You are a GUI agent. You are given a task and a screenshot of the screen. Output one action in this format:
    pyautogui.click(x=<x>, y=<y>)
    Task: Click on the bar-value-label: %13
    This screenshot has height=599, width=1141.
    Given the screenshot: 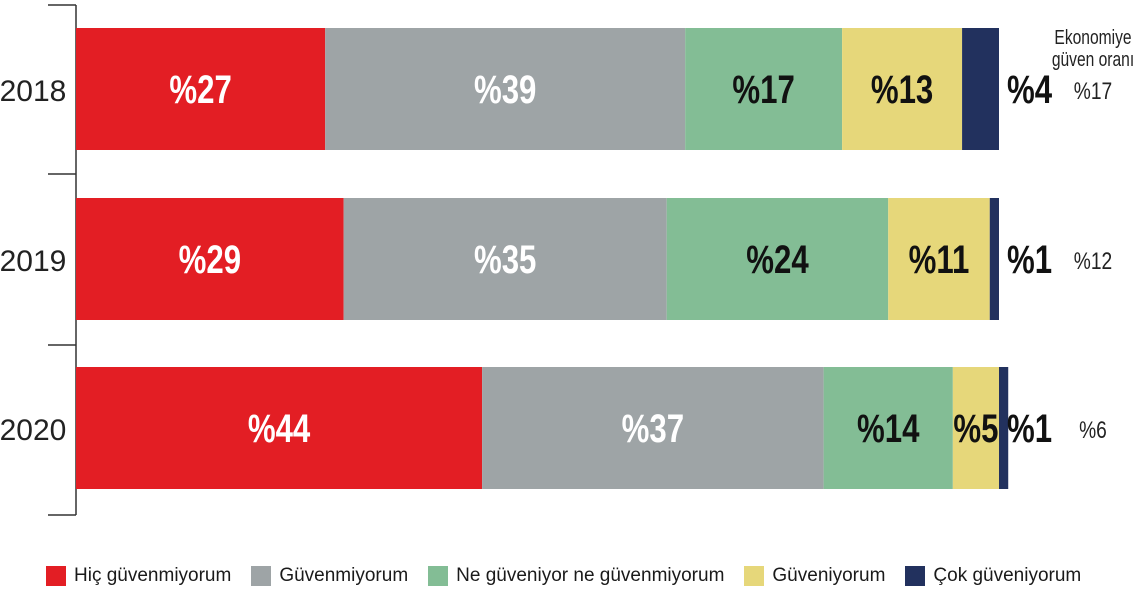 What is the action you would take?
    pyautogui.click(x=902, y=89)
    